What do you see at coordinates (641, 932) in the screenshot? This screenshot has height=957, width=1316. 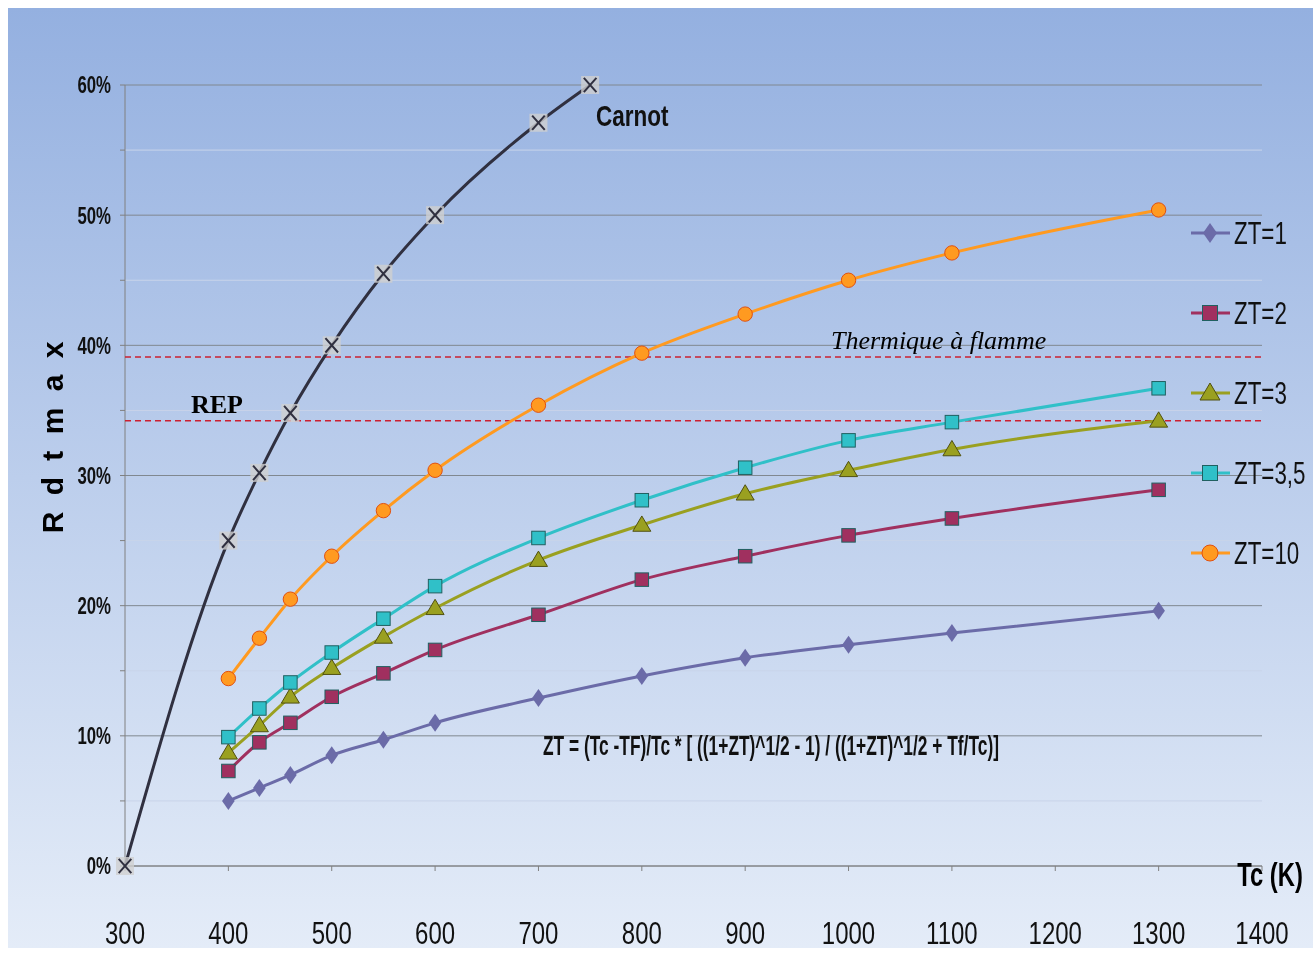 I see `x-tick-label: 800` at bounding box center [641, 932].